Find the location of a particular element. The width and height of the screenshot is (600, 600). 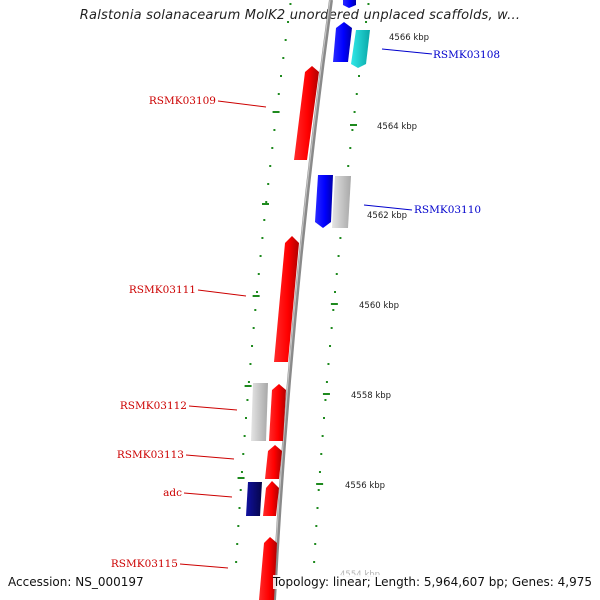

gene-label-rsmk03115: RSMK03115 is located at coordinates (144, 564).